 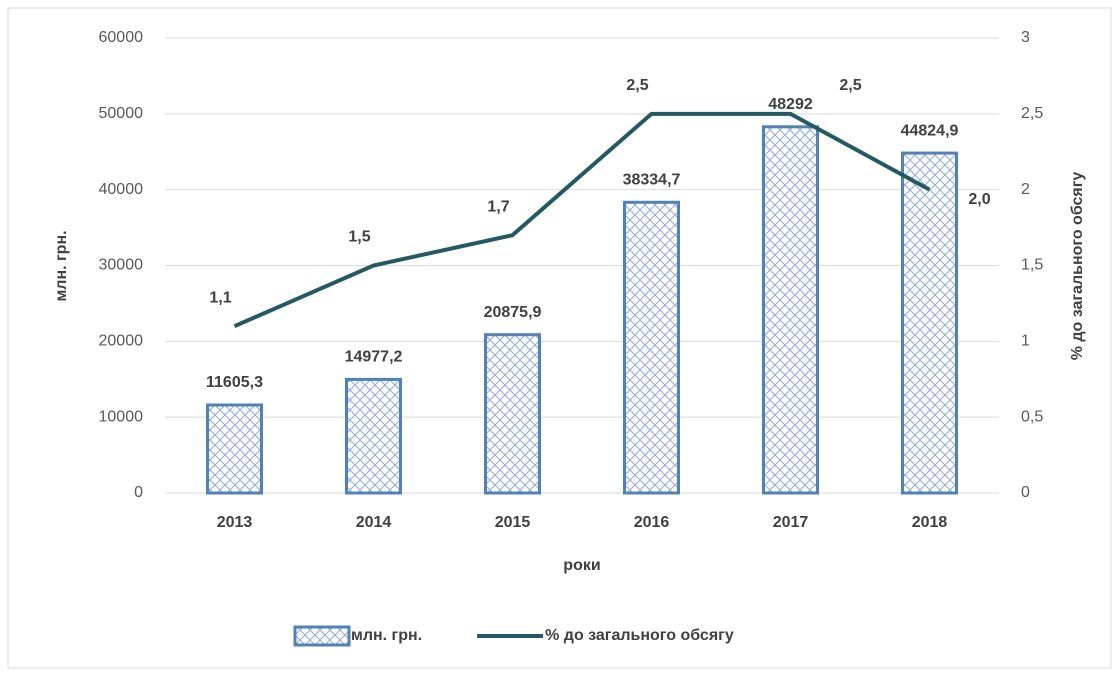 I want to click on line-value-label: 1,1, so click(x=220, y=297).